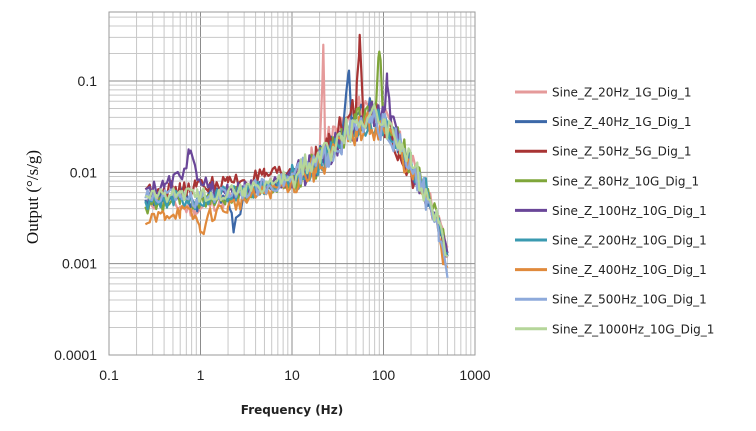 This screenshot has height=431, width=756. Describe the element at coordinates (384, 375) in the screenshot. I see `x-tick-label: 100` at that location.